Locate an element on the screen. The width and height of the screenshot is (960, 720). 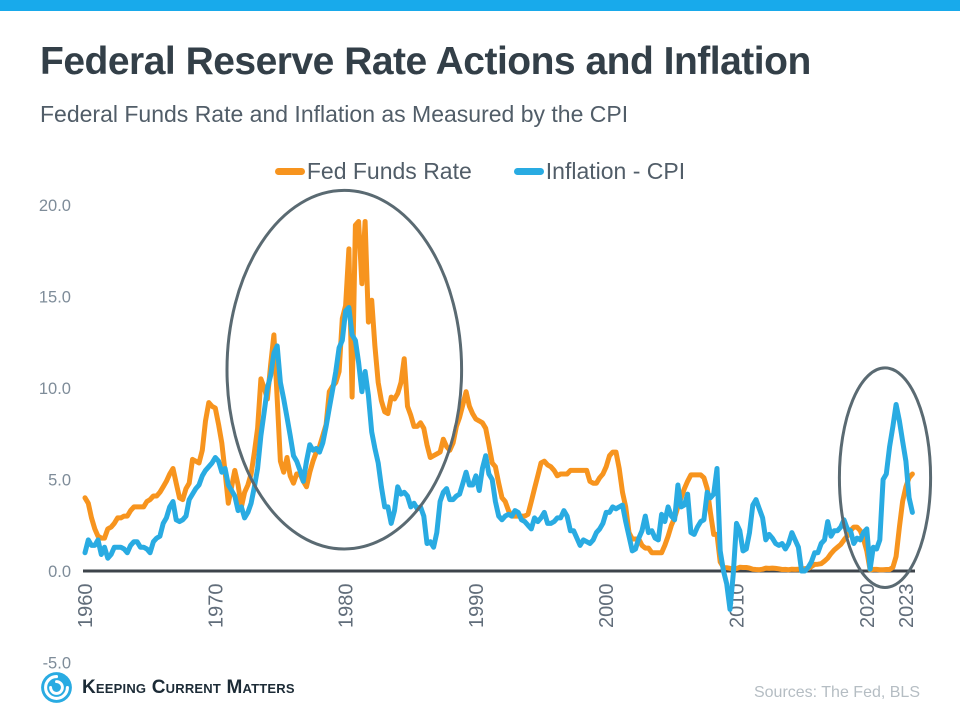
y-tick-label: 0.0 is located at coordinates (59, 572).